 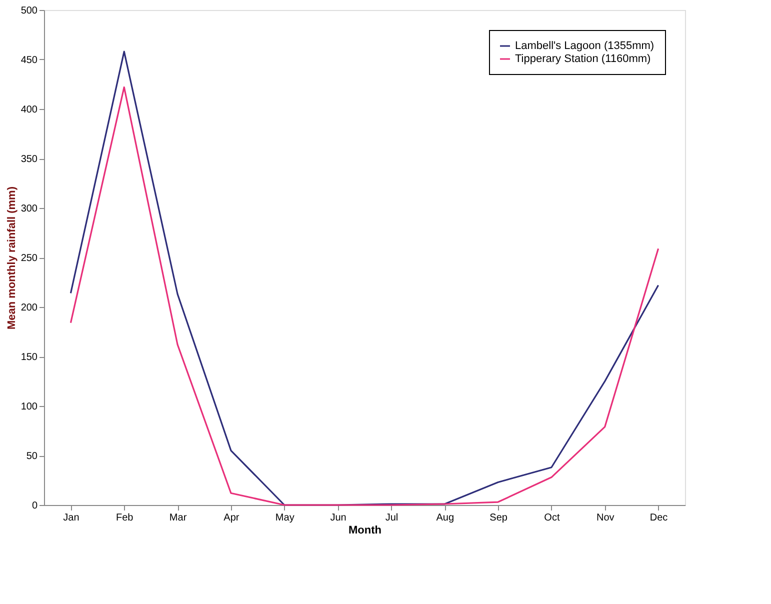 I want to click on x-tick-label: Sep, so click(x=499, y=518).